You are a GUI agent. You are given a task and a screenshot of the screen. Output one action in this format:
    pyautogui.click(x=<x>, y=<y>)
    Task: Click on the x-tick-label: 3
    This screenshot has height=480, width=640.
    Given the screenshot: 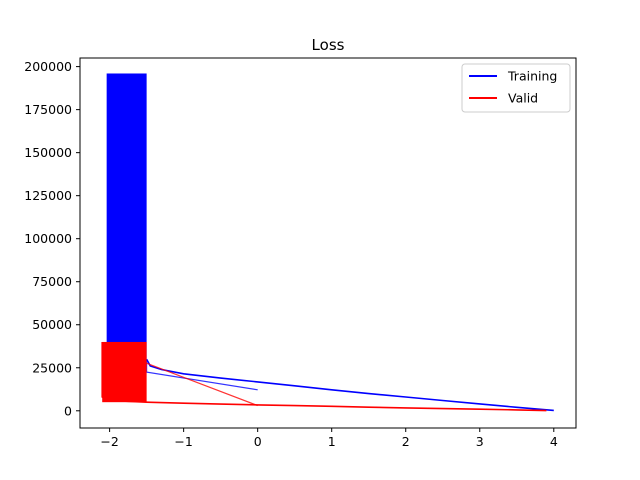 What is the action you would take?
    pyautogui.click(x=480, y=441)
    